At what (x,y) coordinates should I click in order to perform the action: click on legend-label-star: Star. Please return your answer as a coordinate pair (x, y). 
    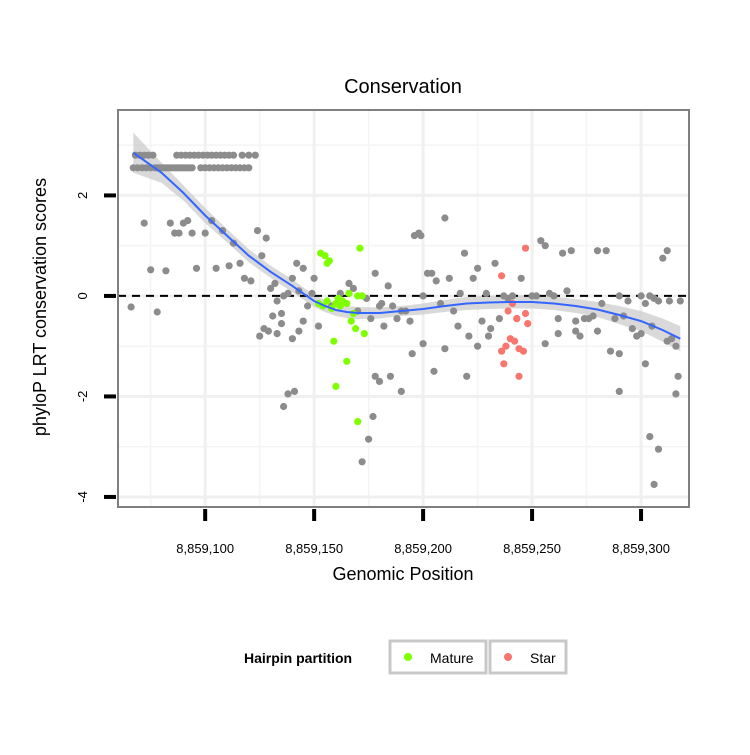
    Looking at the image, I should click on (543, 658).